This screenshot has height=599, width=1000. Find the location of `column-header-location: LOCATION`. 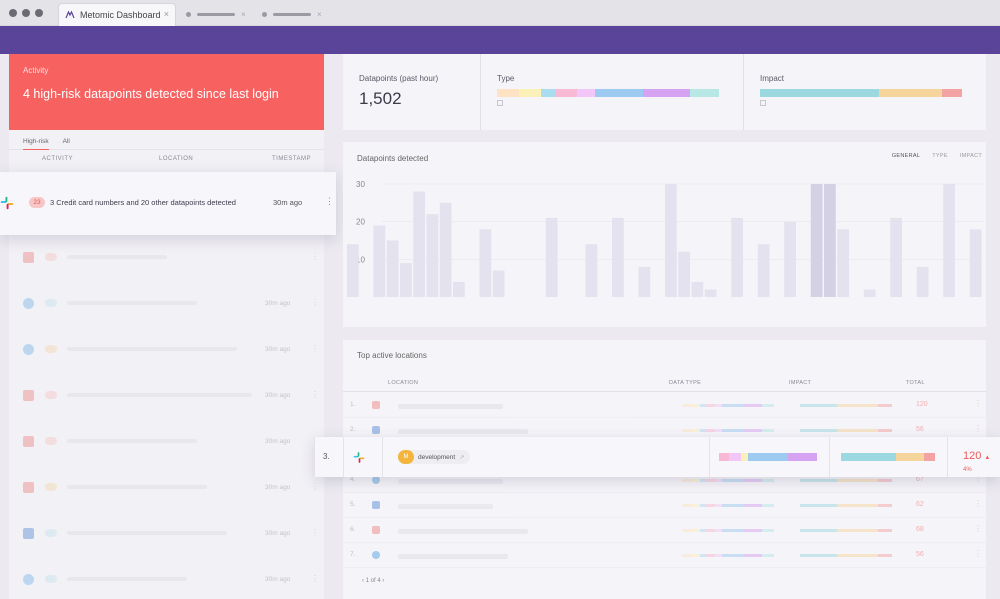

column-header-location: LOCATION is located at coordinates (176, 159).